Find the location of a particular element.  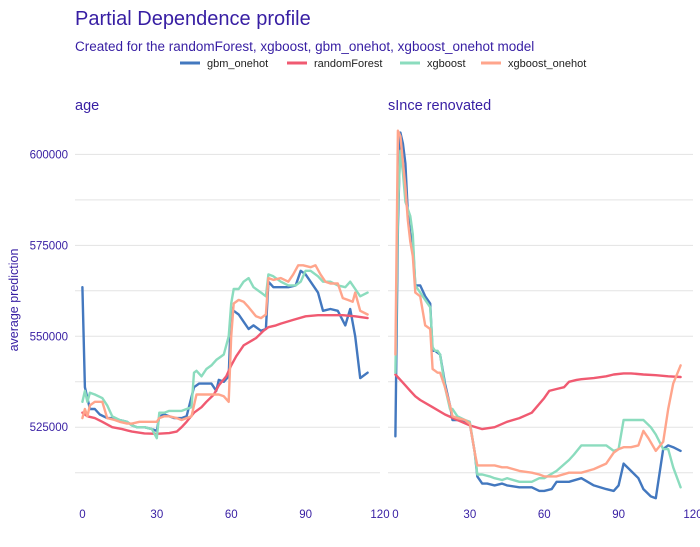

legend-item-gbm_onehot: gbm_onehot is located at coordinates (224, 64).